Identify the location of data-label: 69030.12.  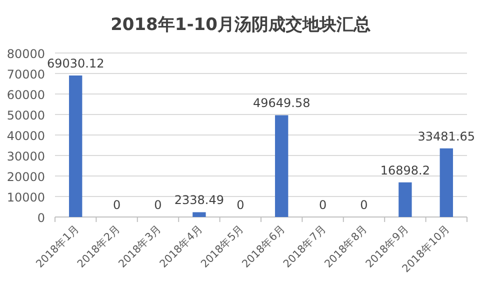
(75, 63).